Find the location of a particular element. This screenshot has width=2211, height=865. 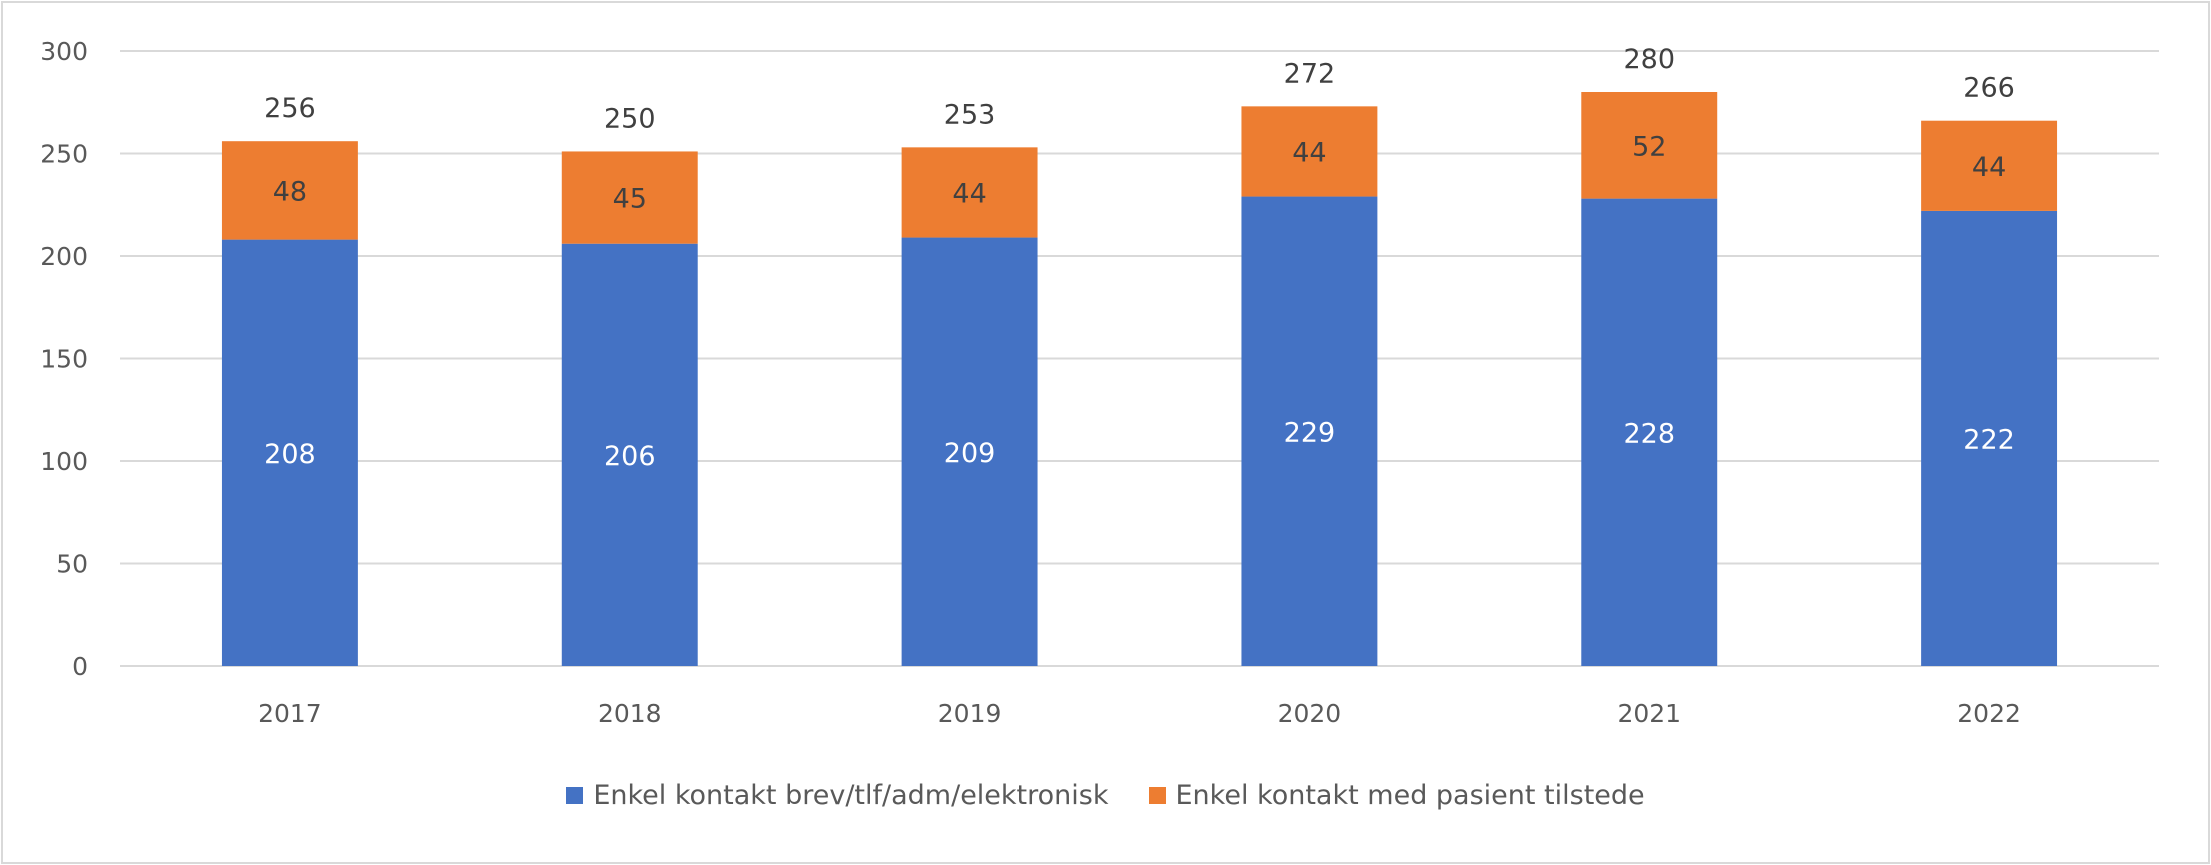

total-label: 250 is located at coordinates (630, 118).